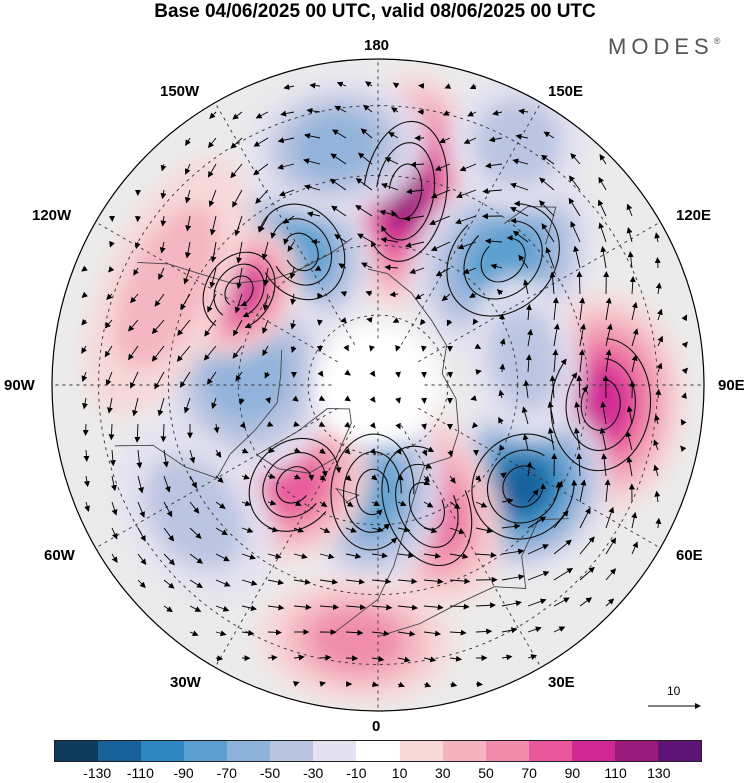  What do you see at coordinates (561, 682) in the screenshot?
I see `lon-label-30e: 30E` at bounding box center [561, 682].